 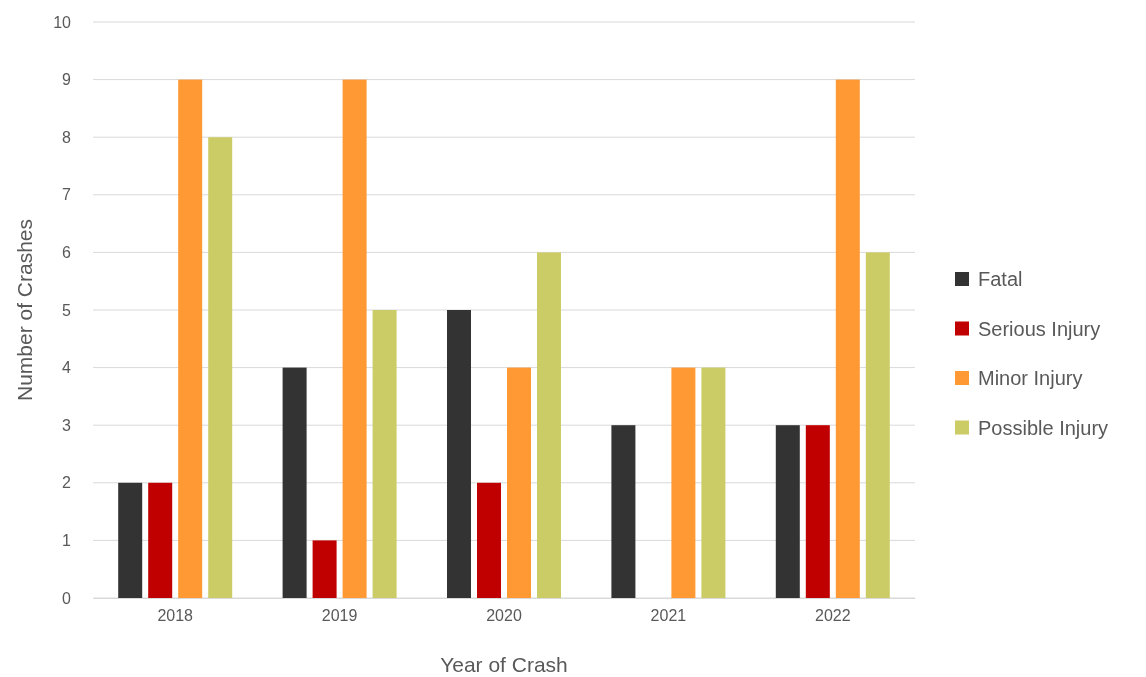 I want to click on legend-label: Possible Injury, so click(x=1043, y=427).